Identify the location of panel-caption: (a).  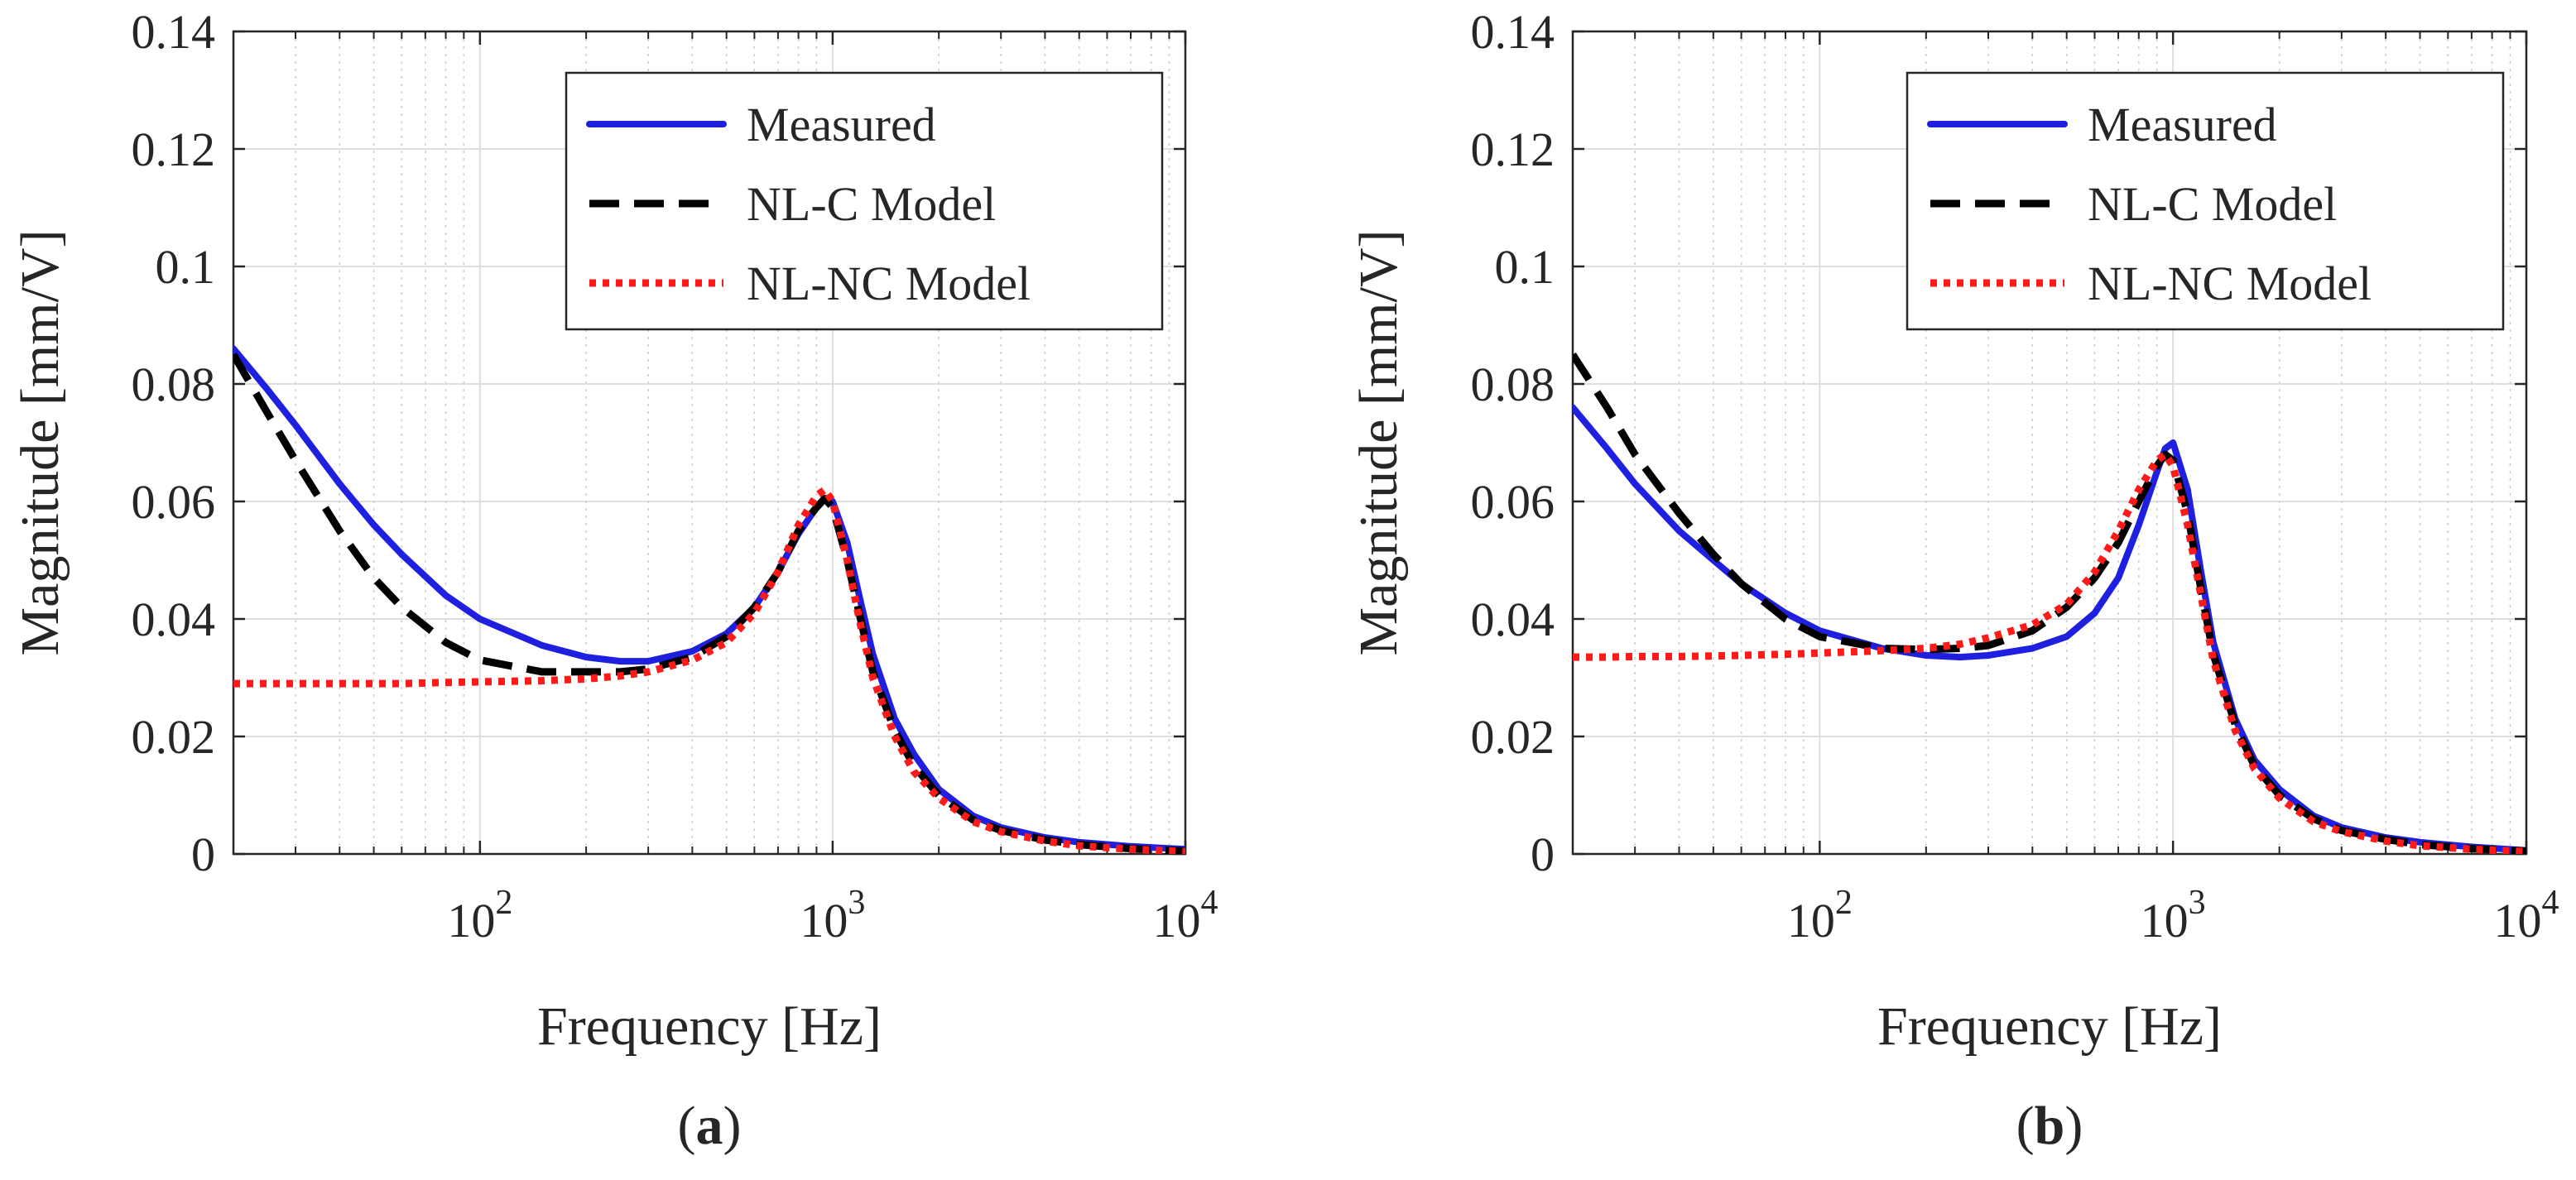
(710, 1126).